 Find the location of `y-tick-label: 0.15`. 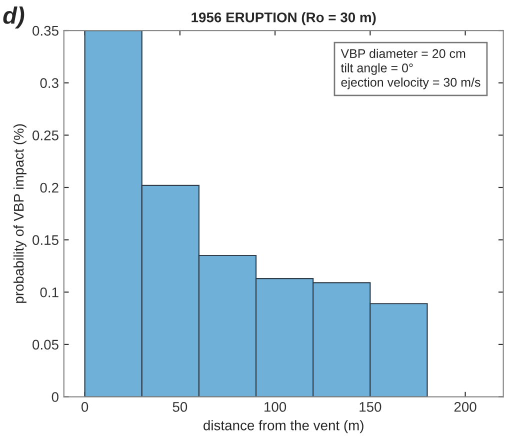

y-tick-label: 0.15 is located at coordinates (45, 240).